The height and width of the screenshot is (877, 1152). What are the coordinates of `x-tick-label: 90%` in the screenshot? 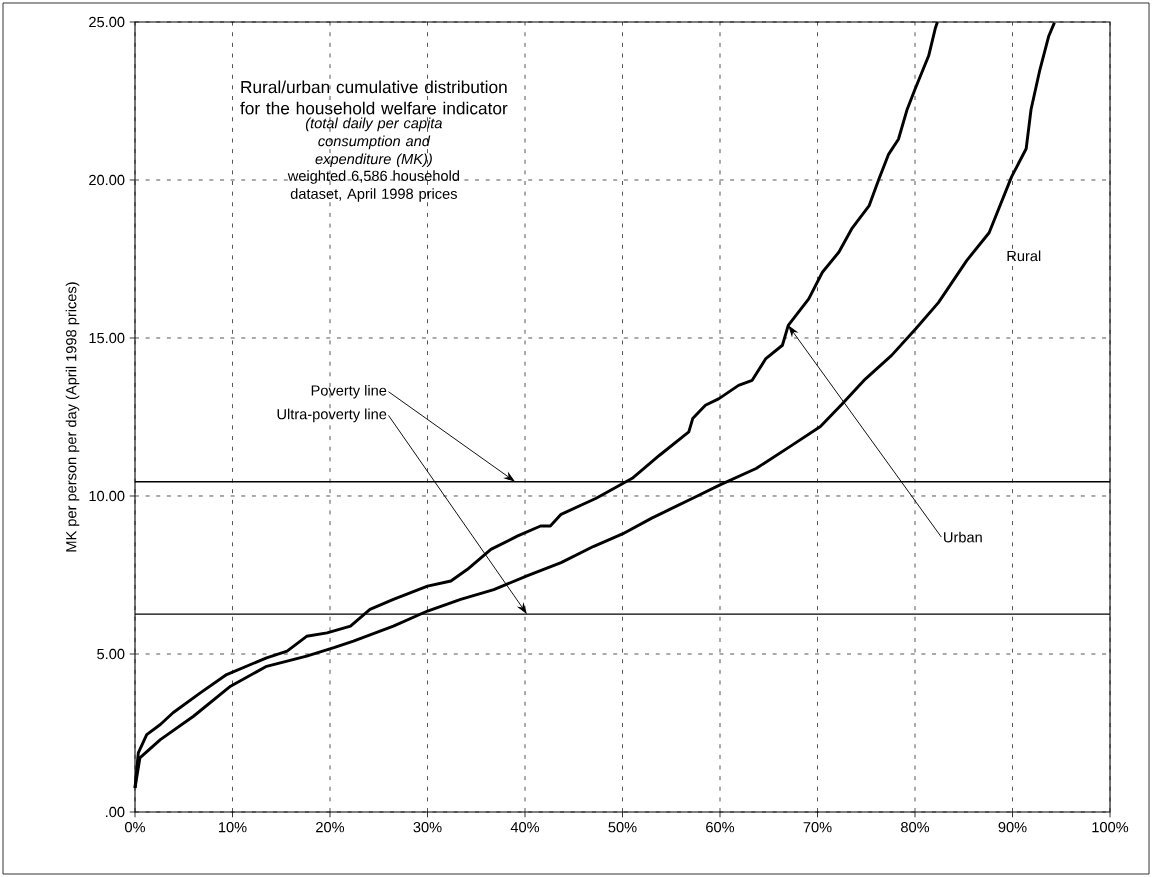 It's located at (1012, 827).